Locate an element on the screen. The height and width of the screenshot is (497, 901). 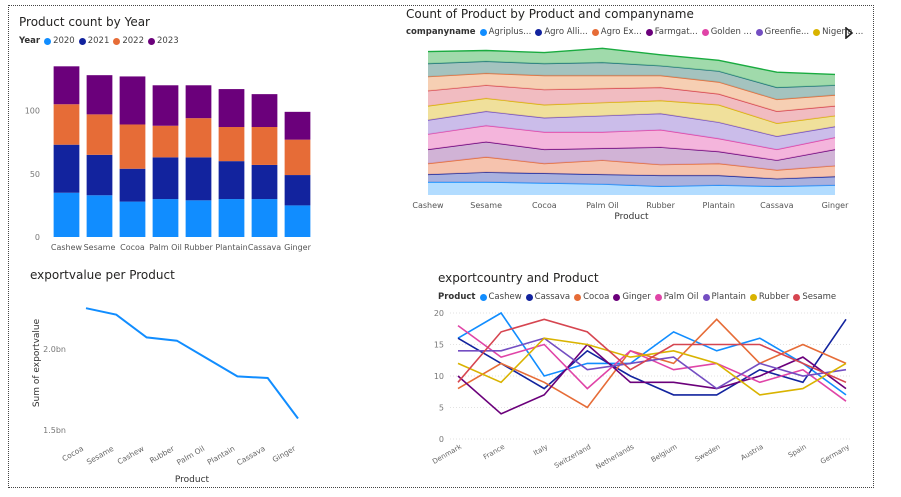
bar-cocoa-2023 is located at coordinates (132, 100).